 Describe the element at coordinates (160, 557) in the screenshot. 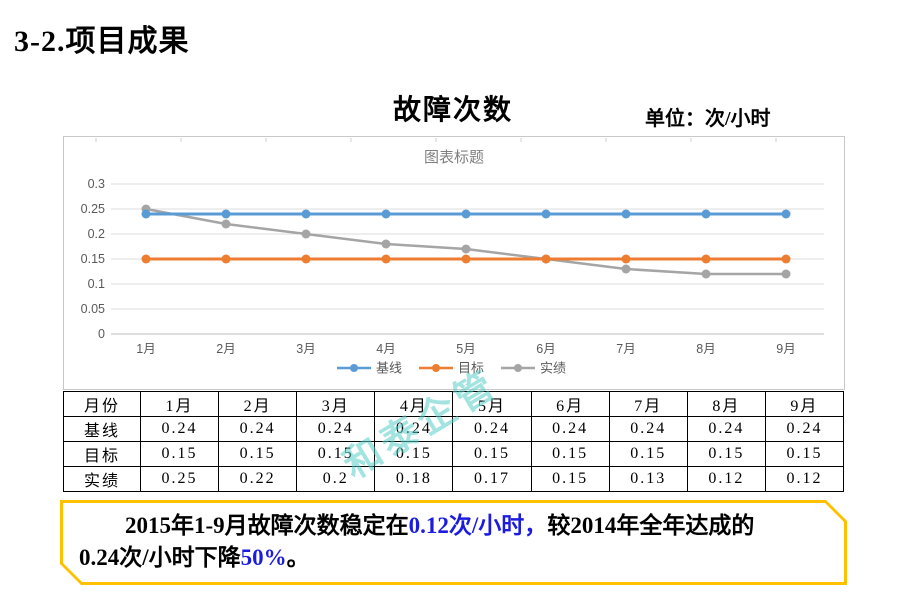

I see `summary-segment: 0.24次/小时下降` at that location.